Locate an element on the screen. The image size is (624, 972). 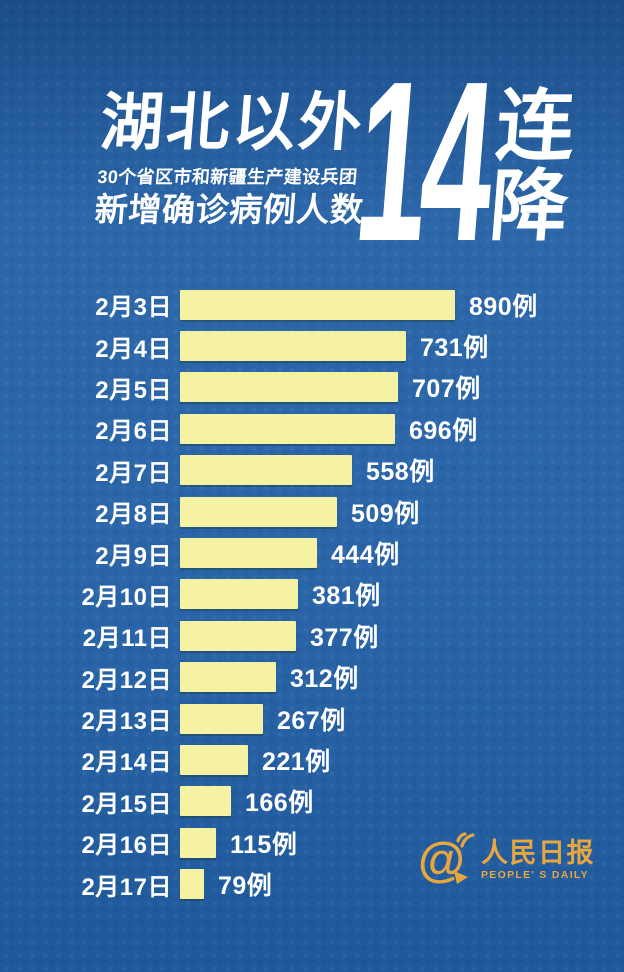
bar-value-label: 731例 is located at coordinates (454, 348).